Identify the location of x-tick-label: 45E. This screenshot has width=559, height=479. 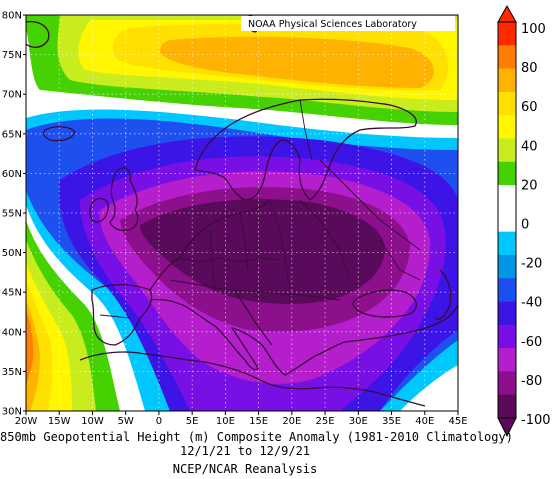
(457, 421).